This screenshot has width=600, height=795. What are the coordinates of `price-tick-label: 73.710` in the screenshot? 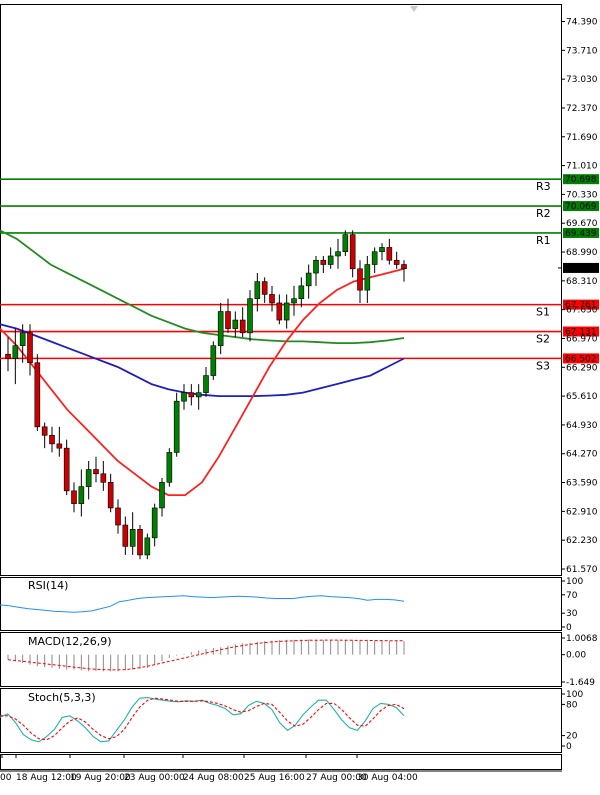 It's located at (582, 51).